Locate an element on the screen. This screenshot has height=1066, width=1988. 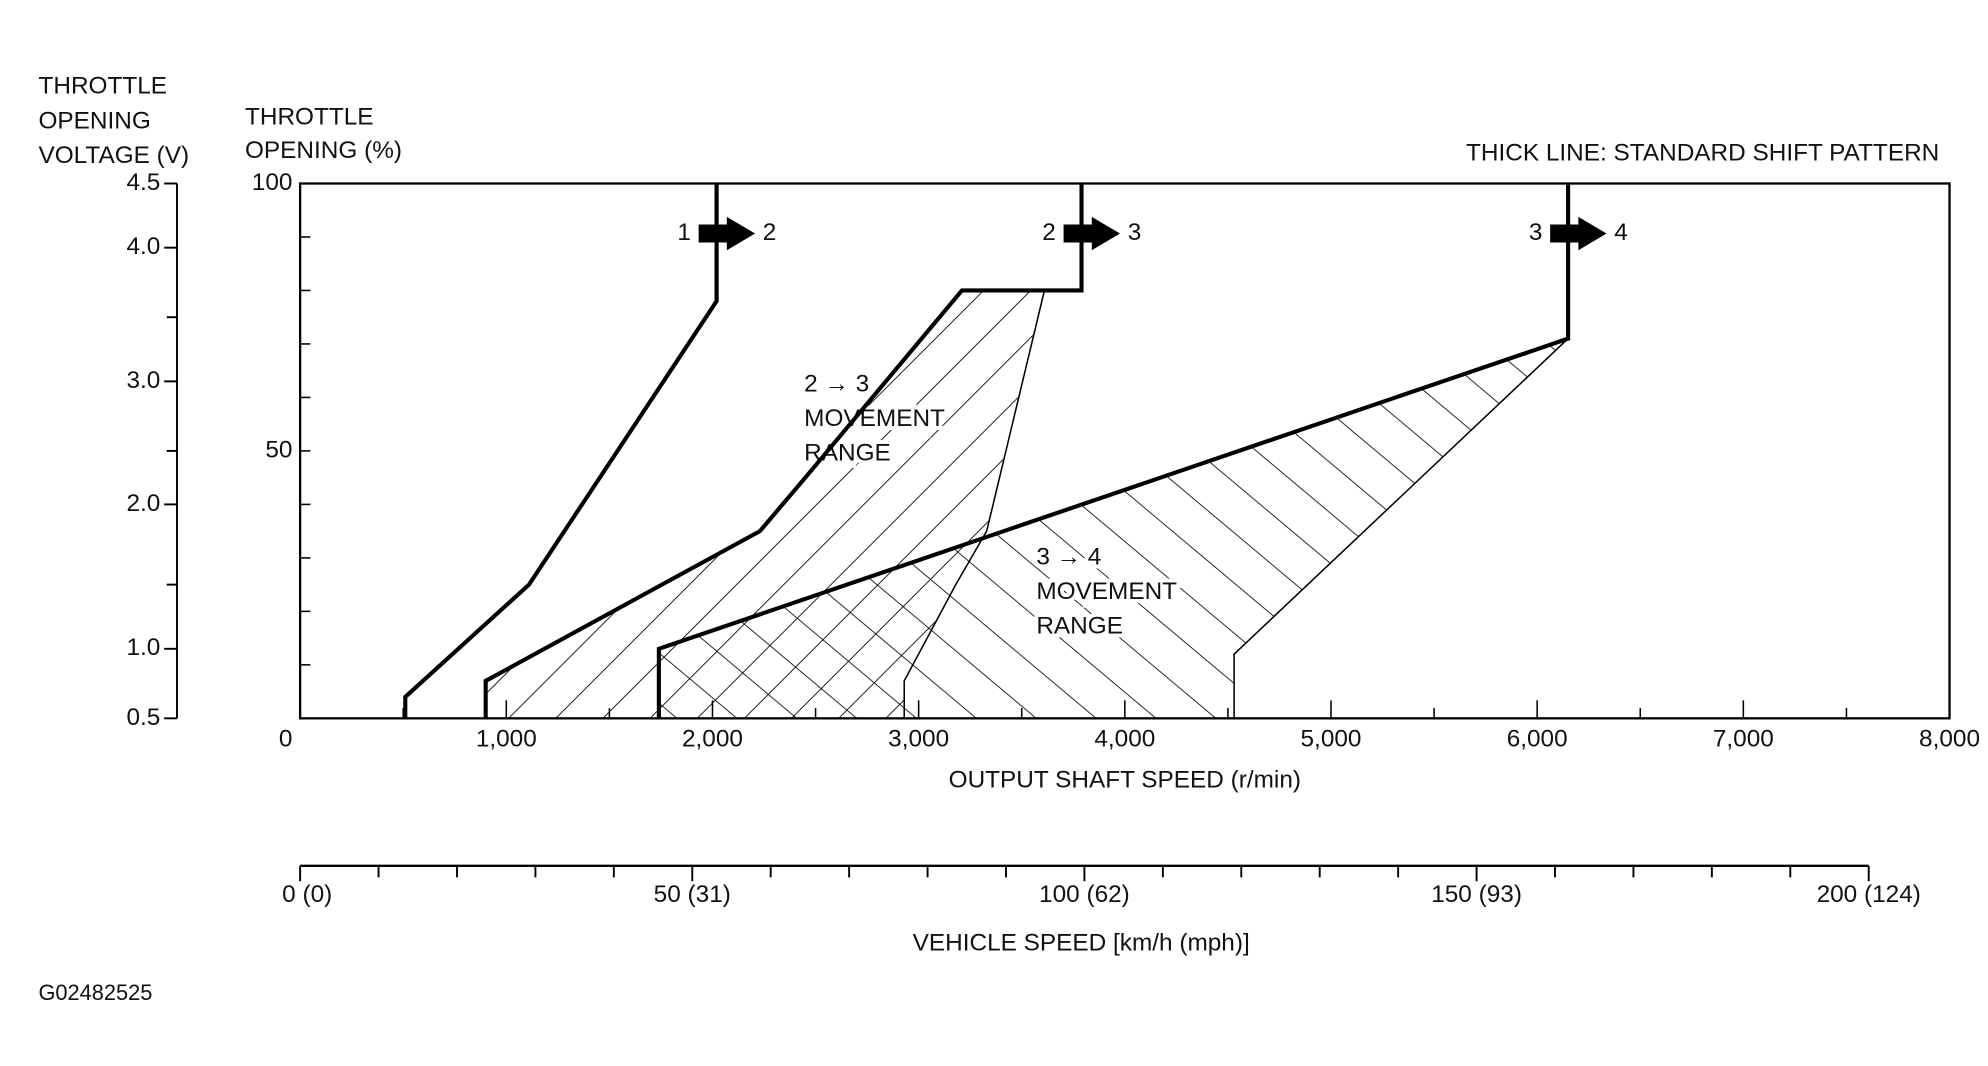
shift-to: 2 is located at coordinates (770, 232).